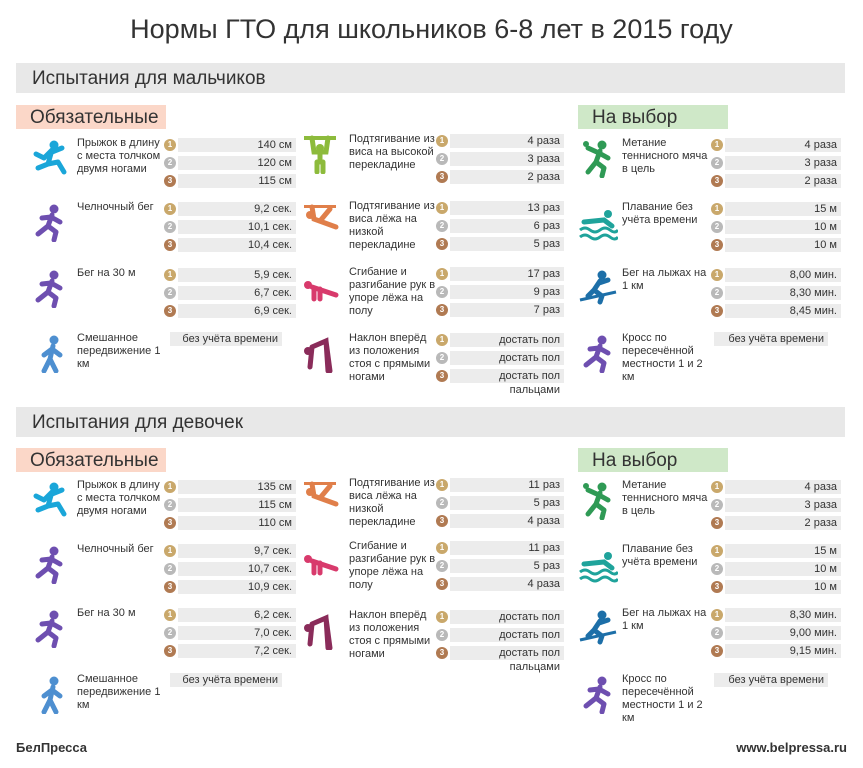  I want to click on norm-value: 6,2 сек., so click(237, 615).